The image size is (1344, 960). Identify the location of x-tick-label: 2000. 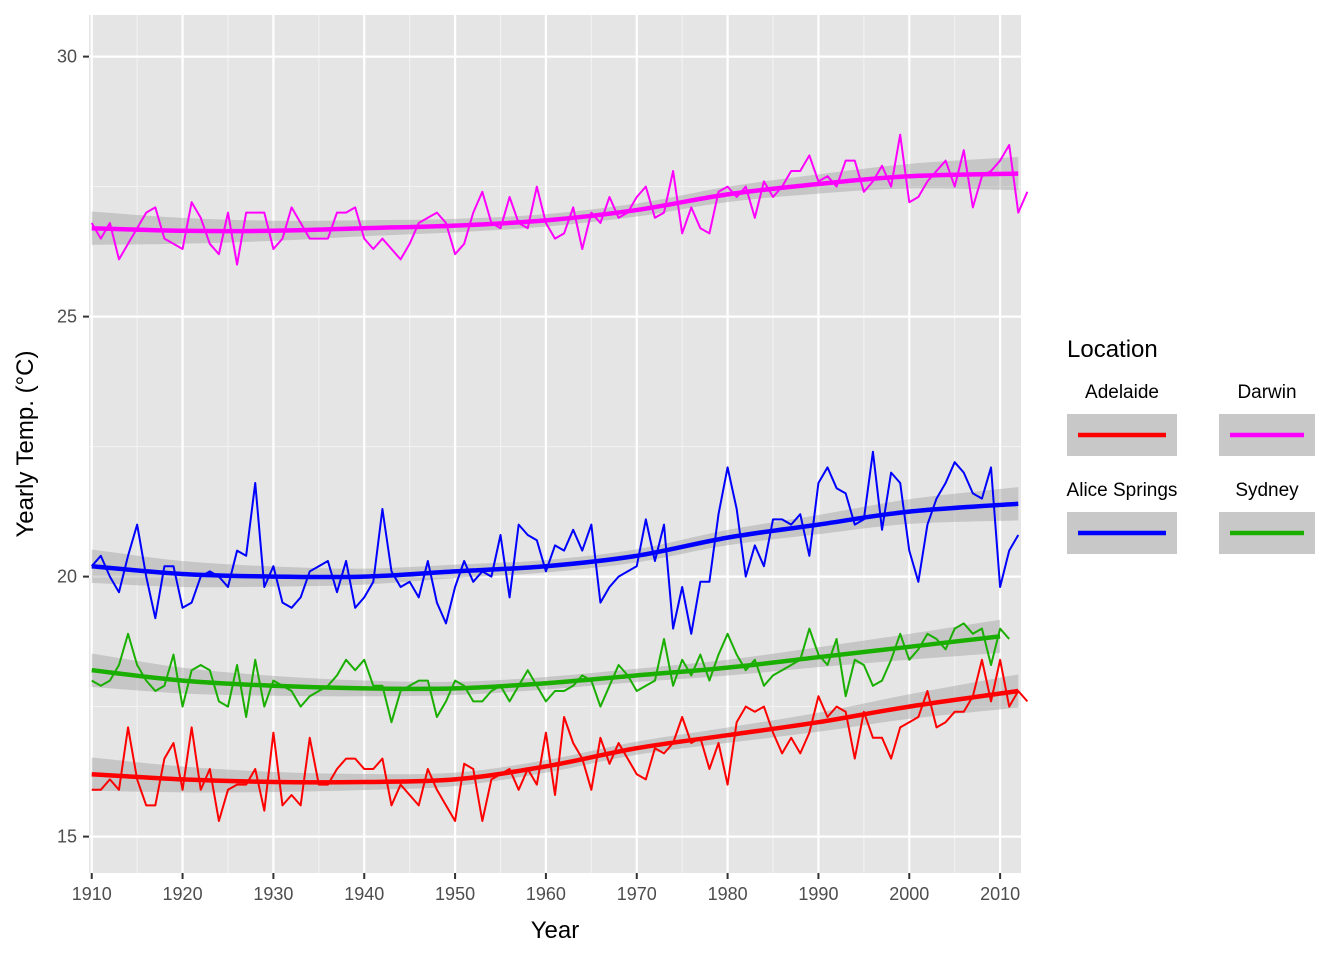
(909, 894).